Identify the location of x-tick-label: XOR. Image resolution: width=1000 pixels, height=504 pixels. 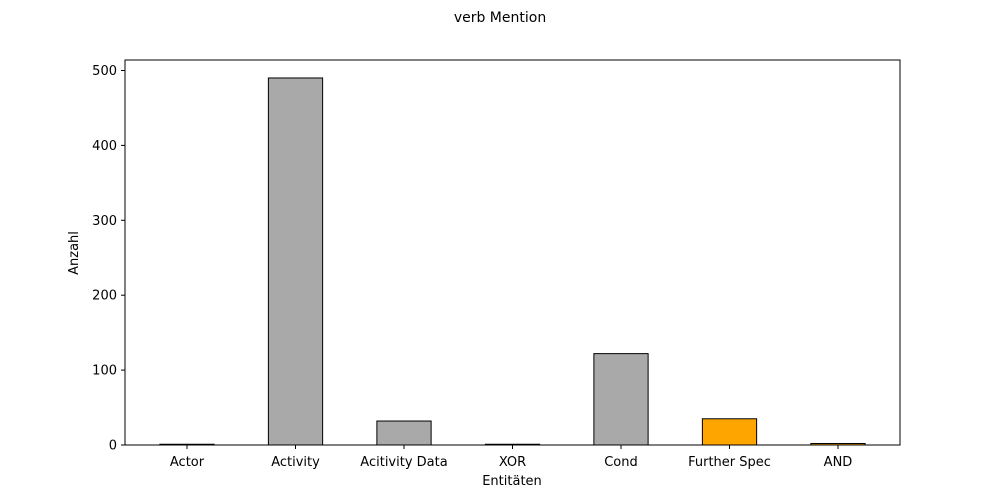
(512, 462).